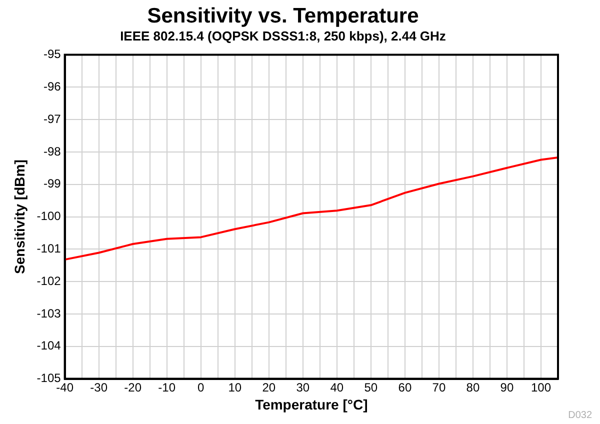  Describe the element at coordinates (49, 345) in the screenshot. I see `y-tick-label: -104` at that location.